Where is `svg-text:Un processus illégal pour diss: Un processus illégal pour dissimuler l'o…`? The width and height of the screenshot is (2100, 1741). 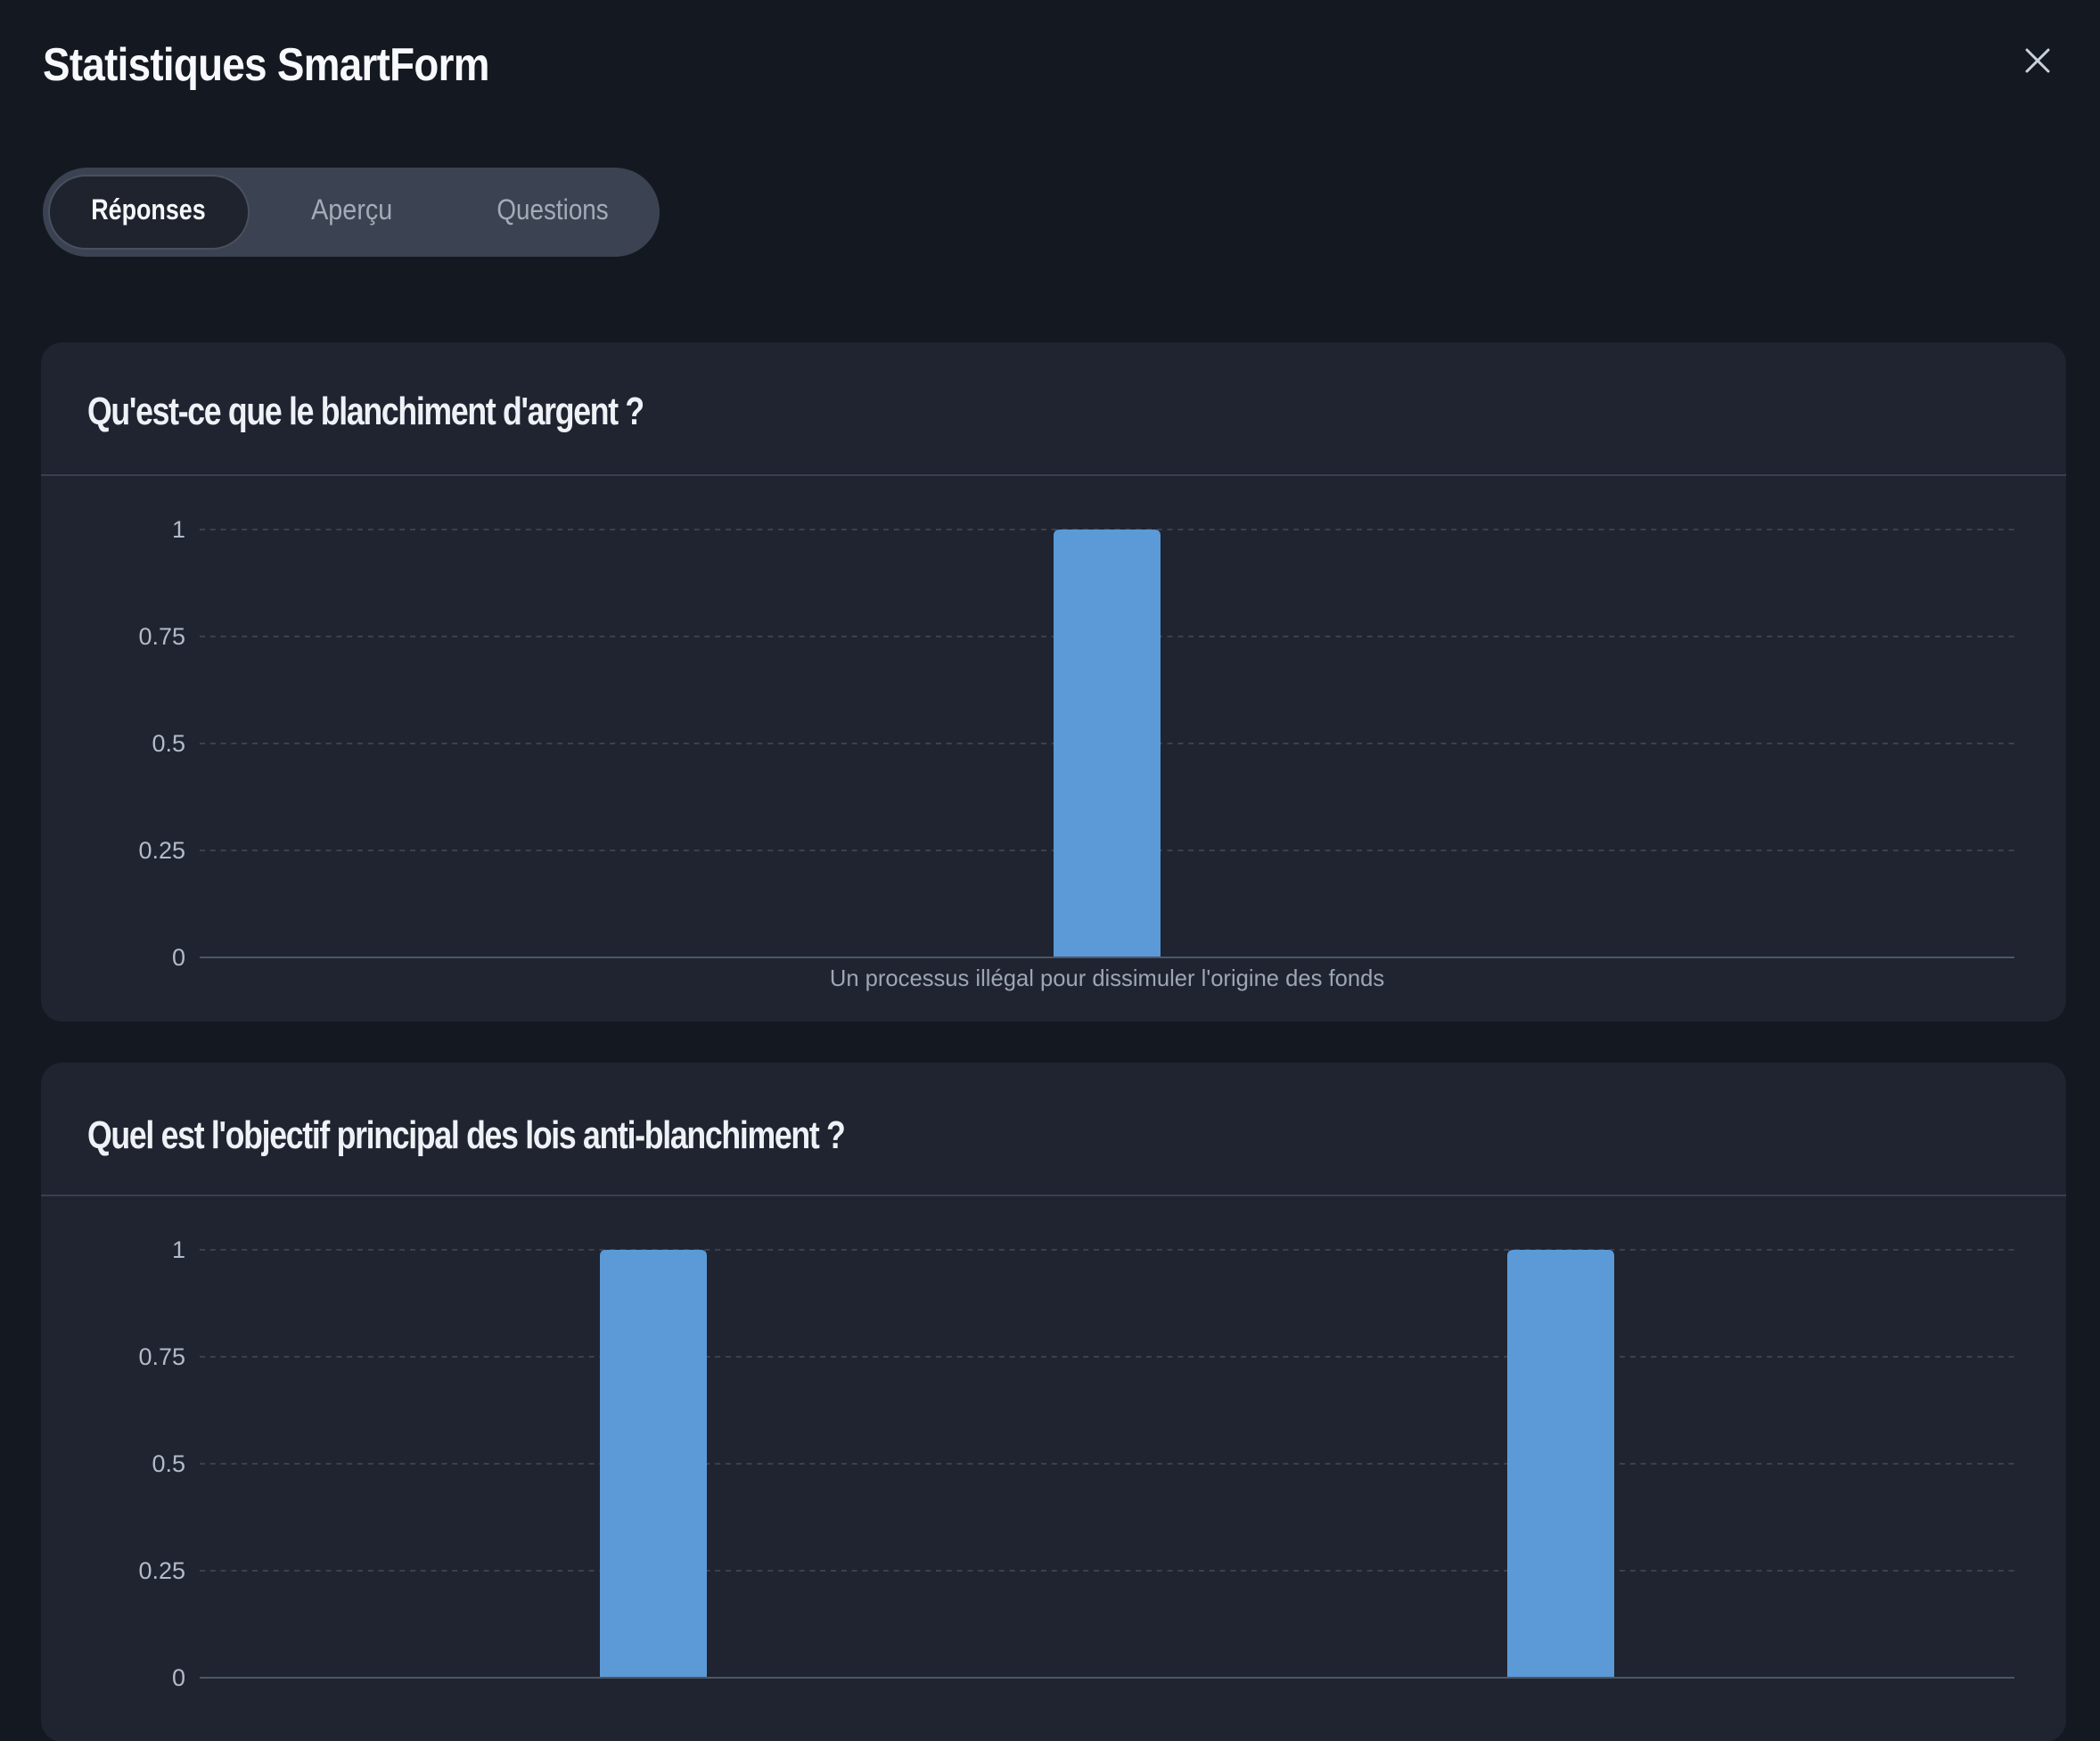 svg-text:Un processus illégal pour diss: Un processus illégal pour dissimuler l'o… is located at coordinates (1107, 978).